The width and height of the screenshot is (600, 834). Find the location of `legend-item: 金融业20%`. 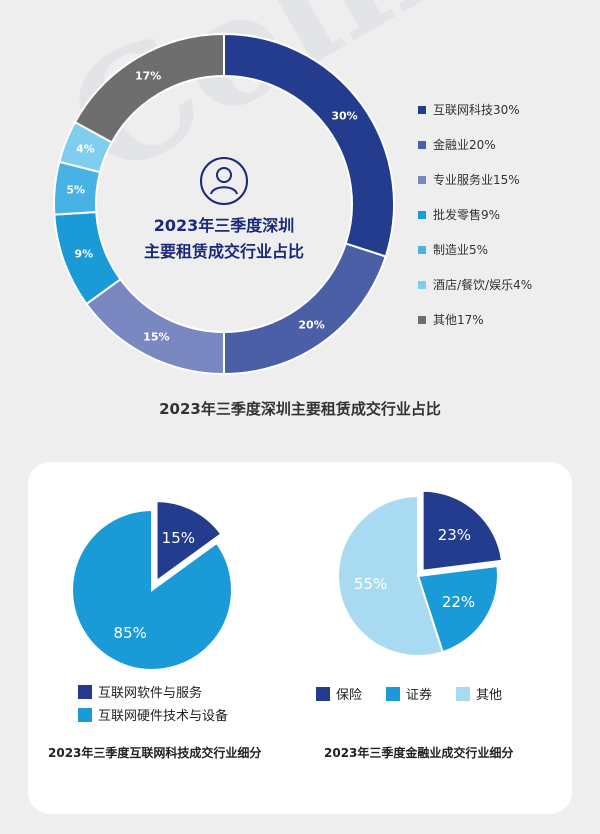

legend-item: 金融业20% is located at coordinates (475, 144).